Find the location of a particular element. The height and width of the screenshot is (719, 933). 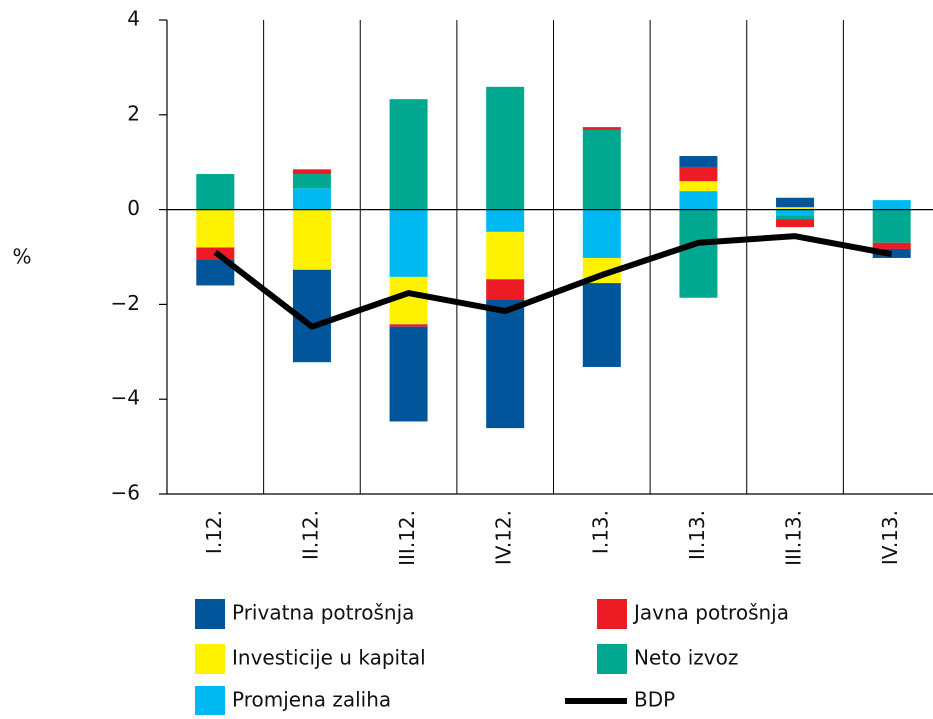

y-tick-label: 4 is located at coordinates (133, 19).